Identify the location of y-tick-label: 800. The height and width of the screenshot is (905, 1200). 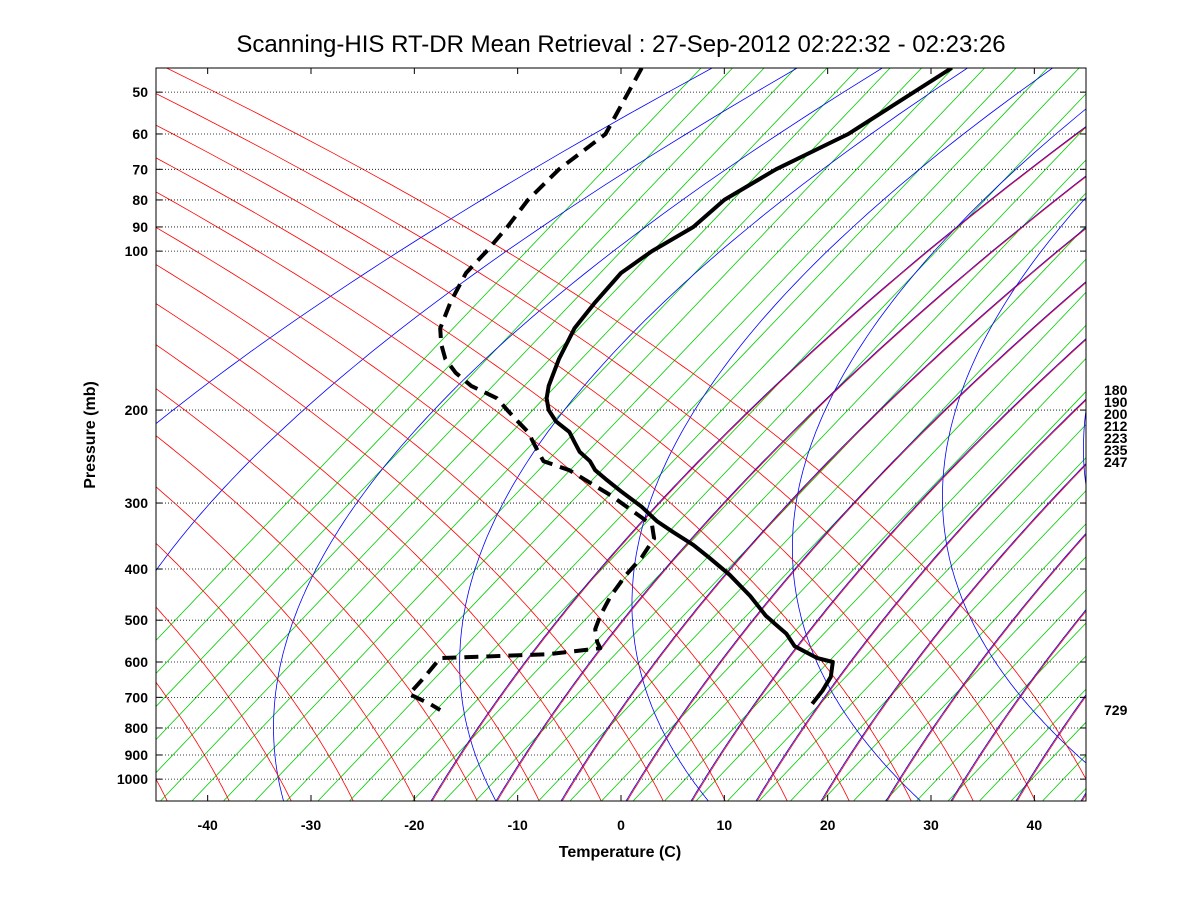
(137, 728).